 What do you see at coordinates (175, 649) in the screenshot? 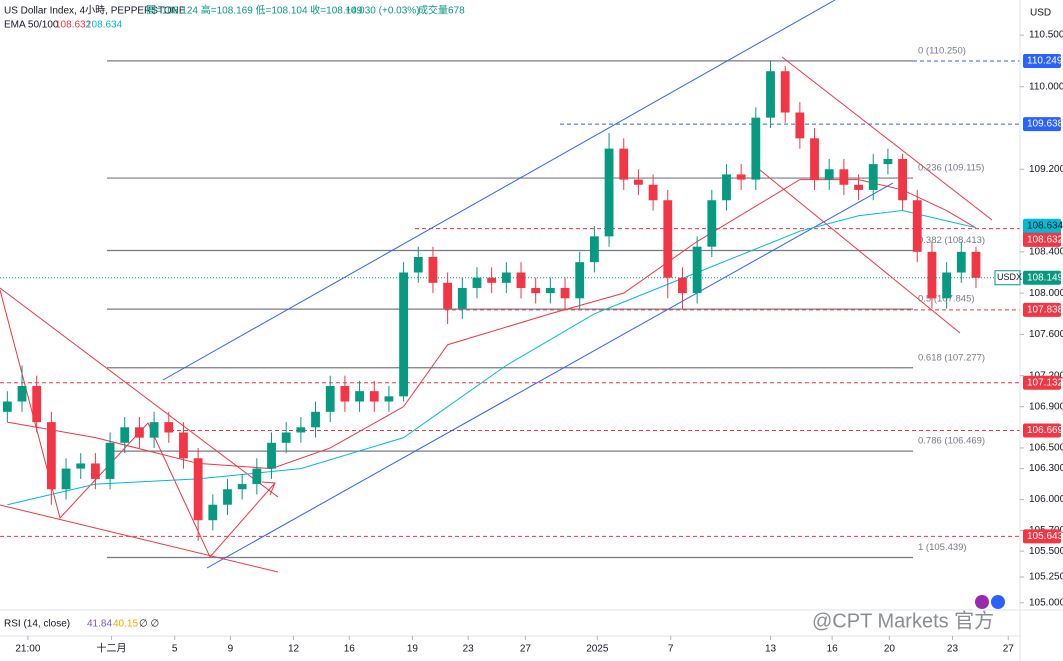
I see `x-tick-label: 5` at bounding box center [175, 649].